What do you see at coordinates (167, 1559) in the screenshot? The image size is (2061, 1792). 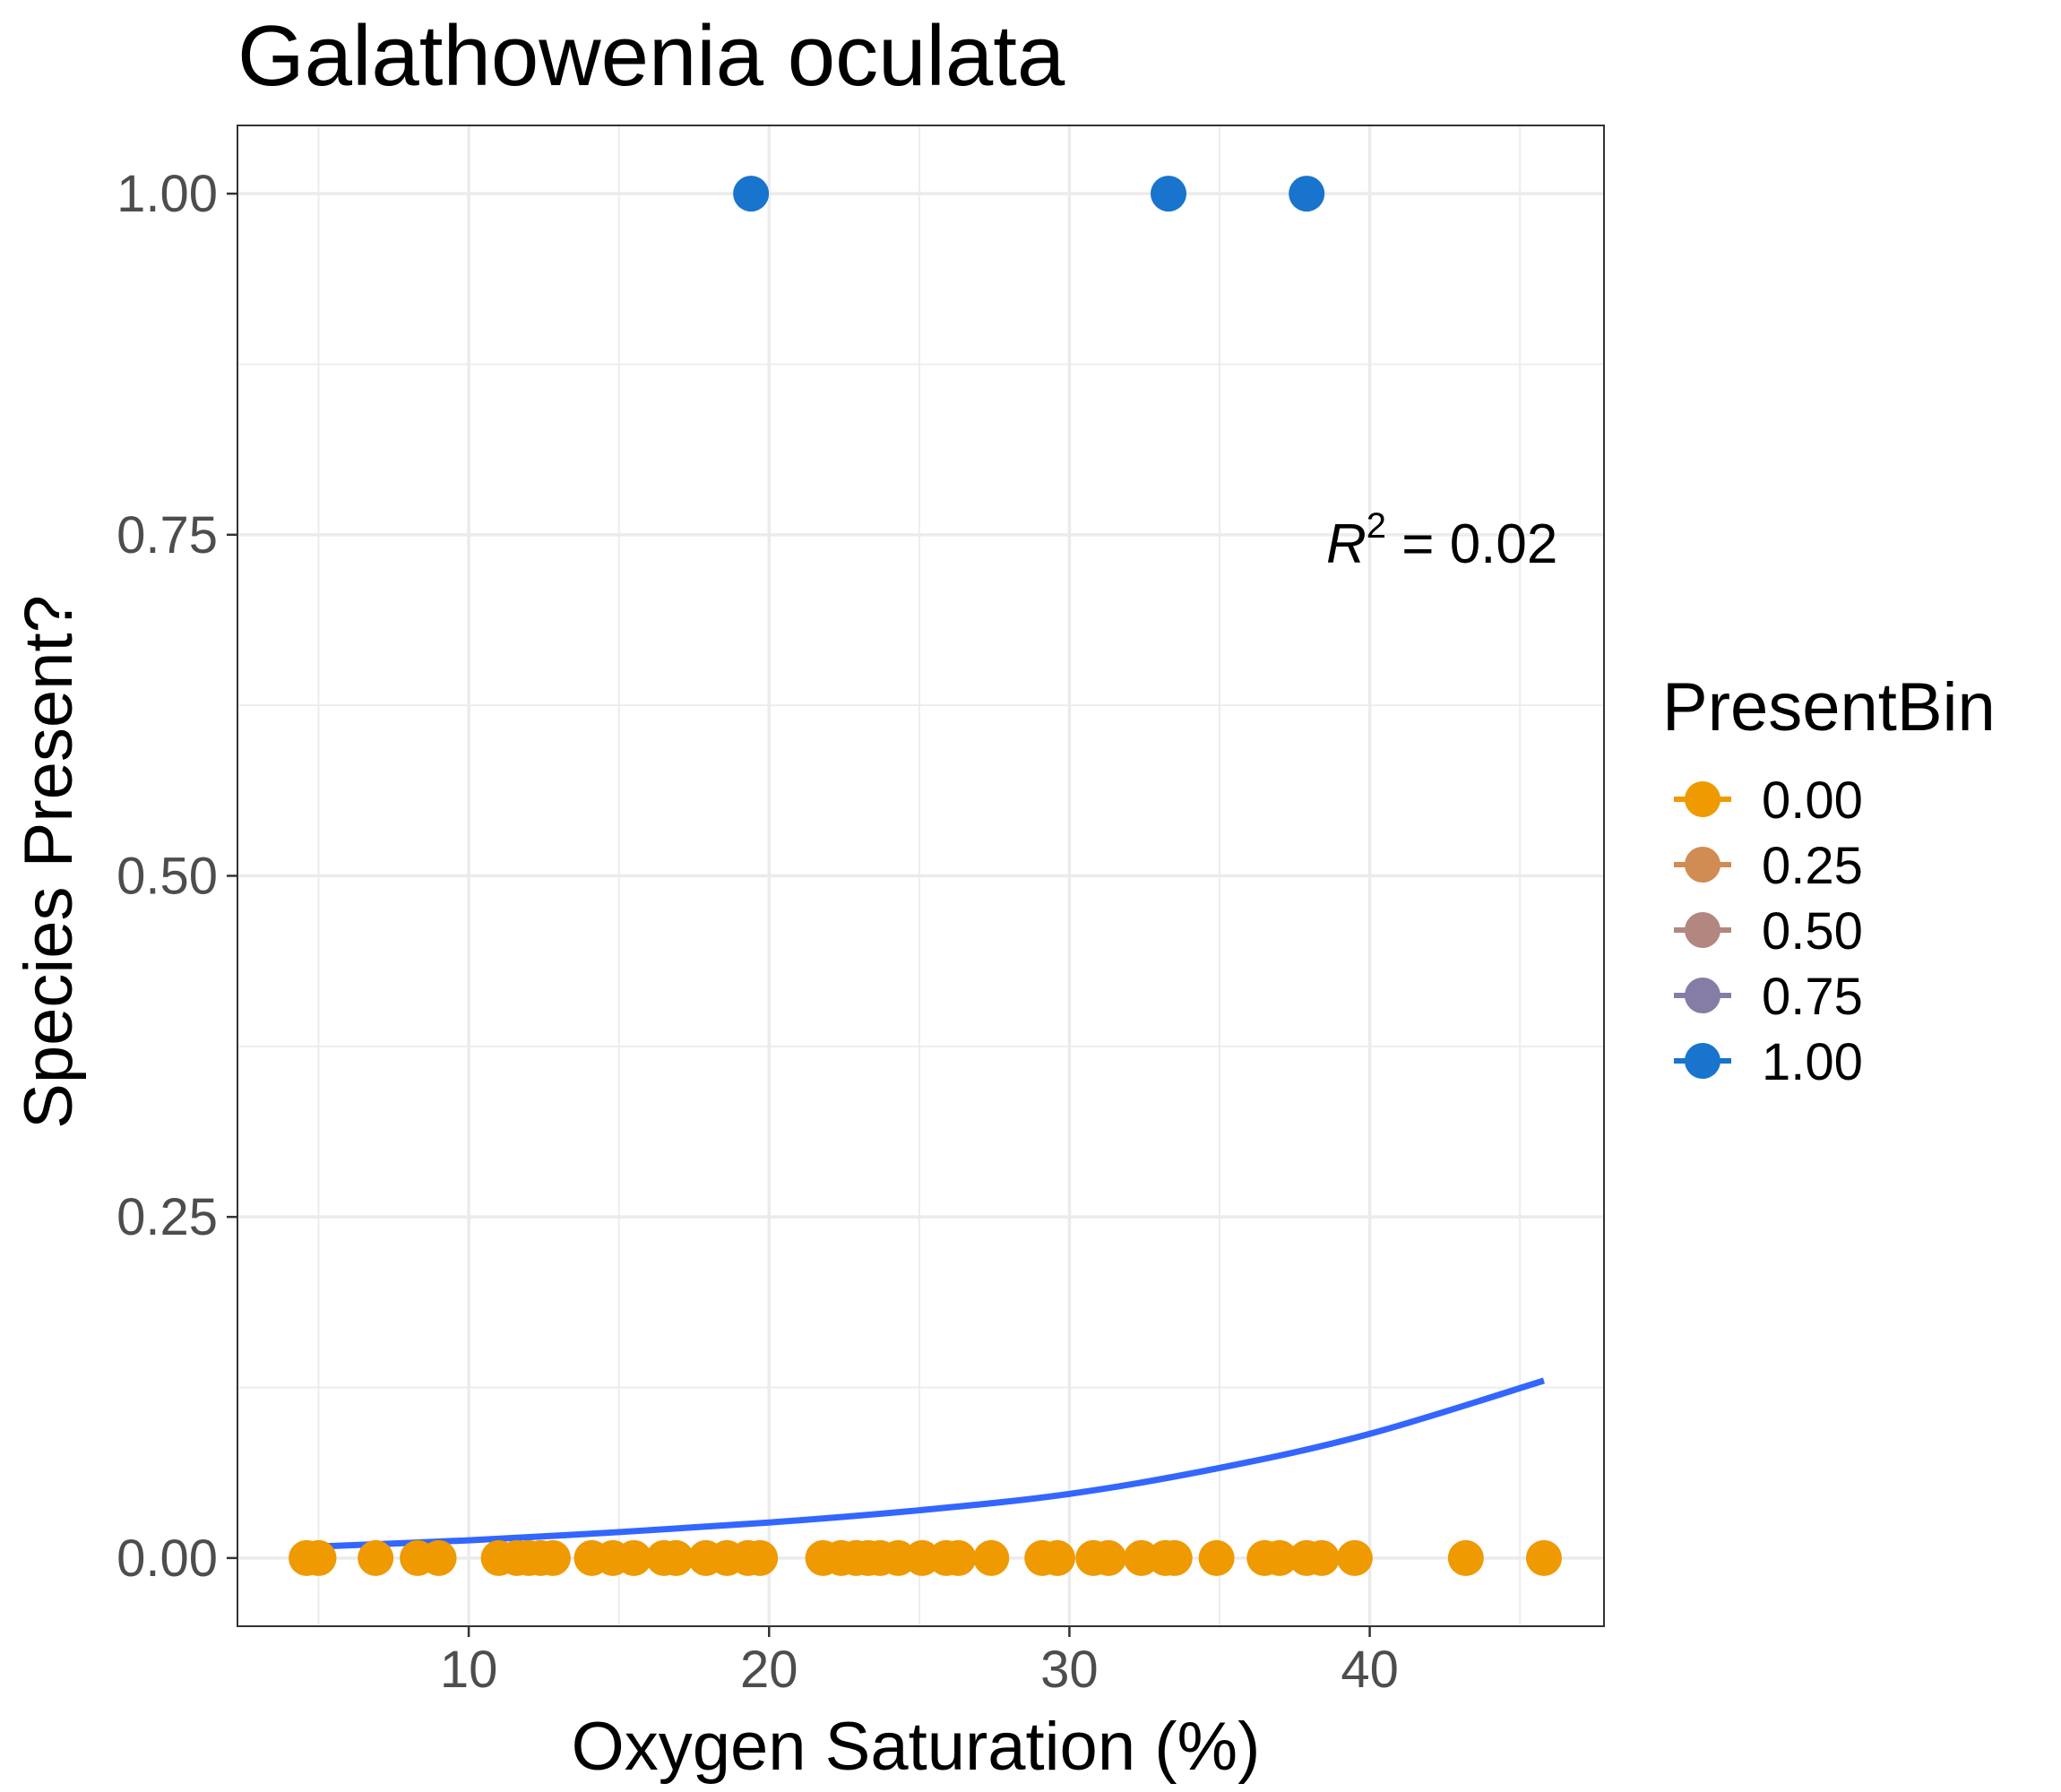 I see `y-tick-label: 0.00` at bounding box center [167, 1559].